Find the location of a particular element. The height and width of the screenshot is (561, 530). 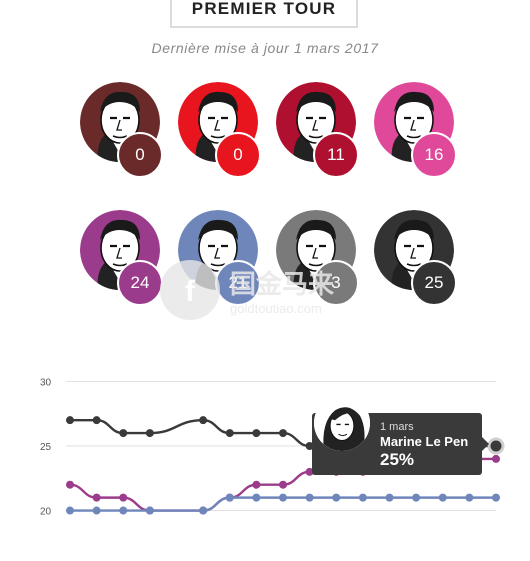

candidate-card: 25 is located at coordinates (424, 265).